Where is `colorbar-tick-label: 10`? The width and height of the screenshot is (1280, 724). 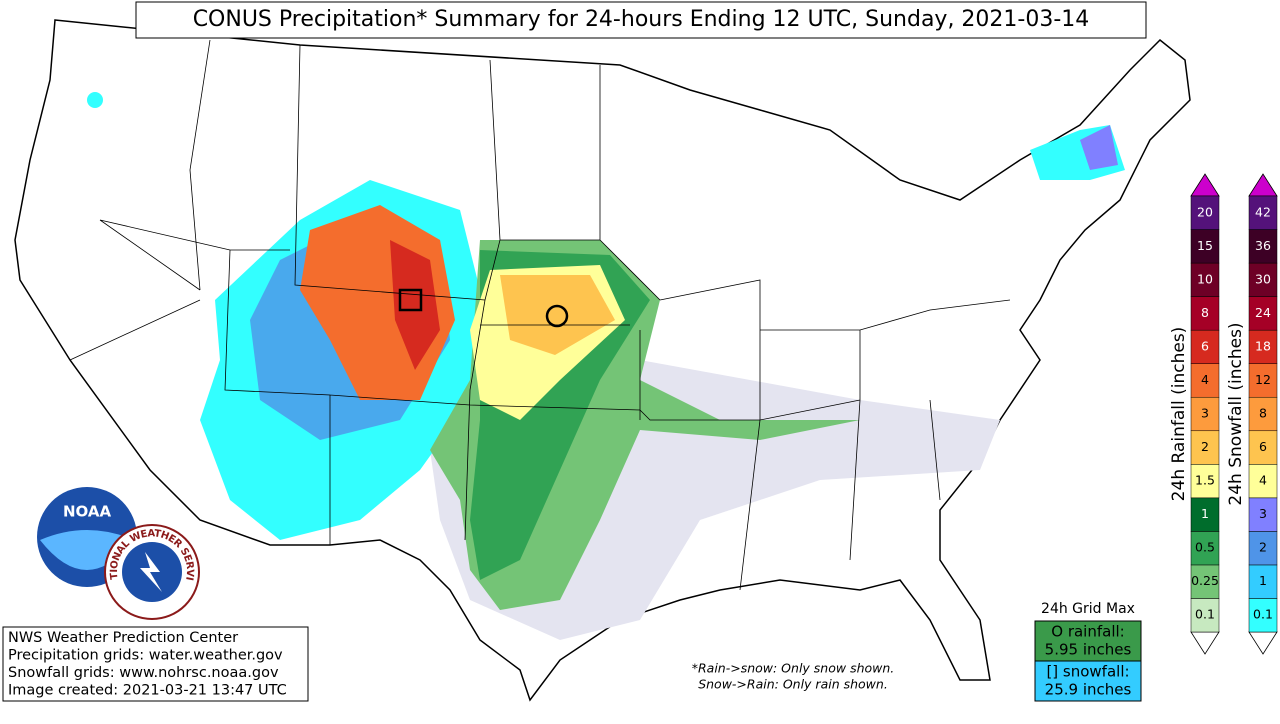
colorbar-tick-label: 10 is located at coordinates (1205, 278).